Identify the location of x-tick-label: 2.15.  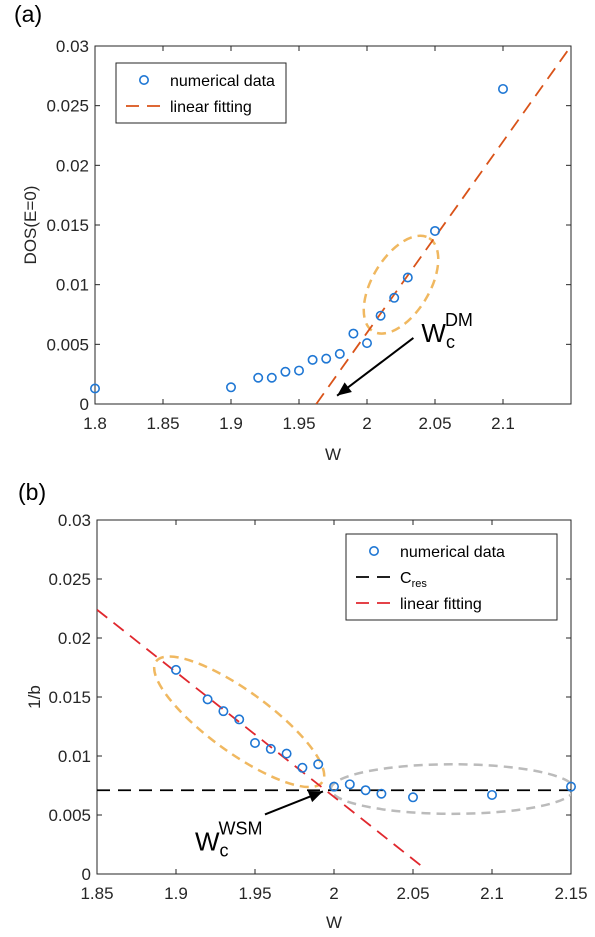
(570, 893).